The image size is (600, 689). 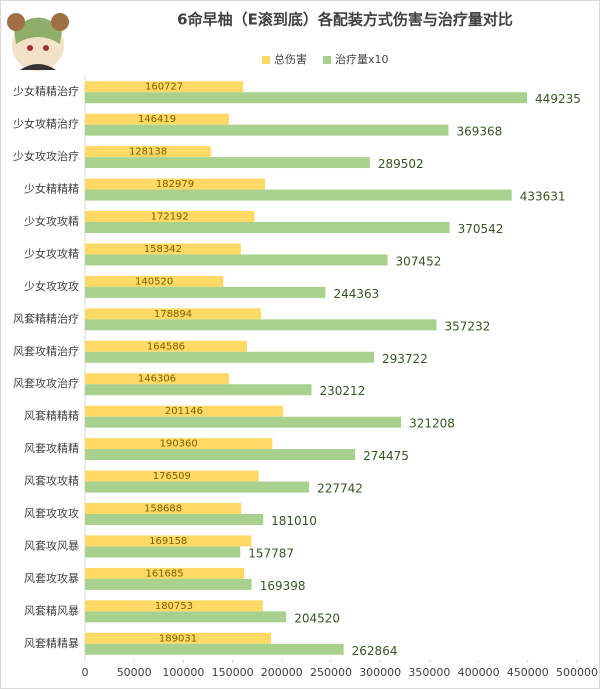 What do you see at coordinates (290, 59) in the screenshot?
I see `legend-label: 总伤害` at bounding box center [290, 59].